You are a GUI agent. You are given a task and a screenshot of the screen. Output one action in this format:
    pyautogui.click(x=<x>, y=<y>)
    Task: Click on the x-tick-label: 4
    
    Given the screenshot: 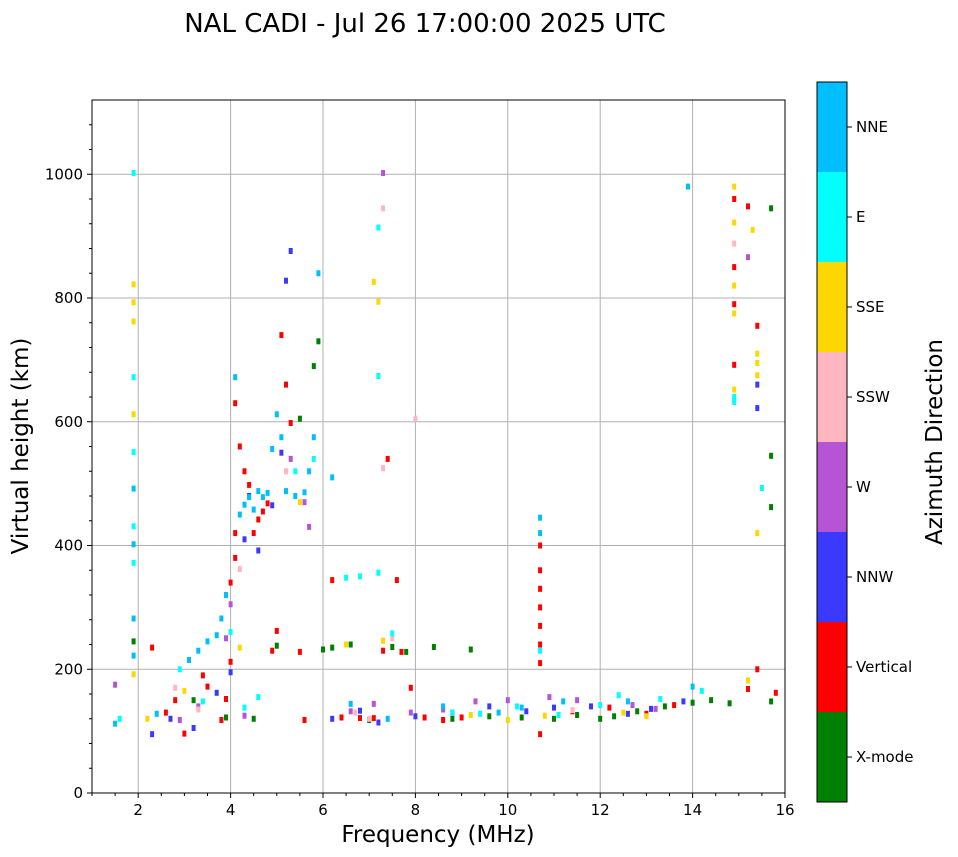 What is the action you would take?
    pyautogui.click(x=231, y=810)
    